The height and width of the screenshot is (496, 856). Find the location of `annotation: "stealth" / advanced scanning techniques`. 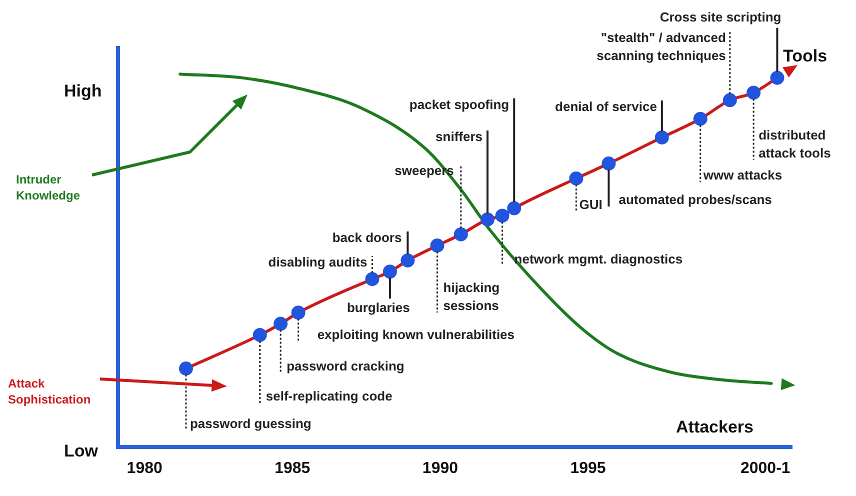

annotation: "stealth" / advanced scanning techniques is located at coordinates (661, 46).